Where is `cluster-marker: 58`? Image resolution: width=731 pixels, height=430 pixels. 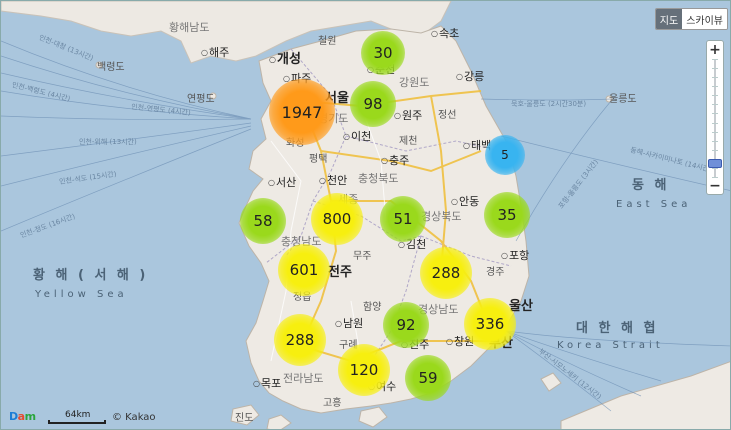 cluster-marker: 58 is located at coordinates (263, 221).